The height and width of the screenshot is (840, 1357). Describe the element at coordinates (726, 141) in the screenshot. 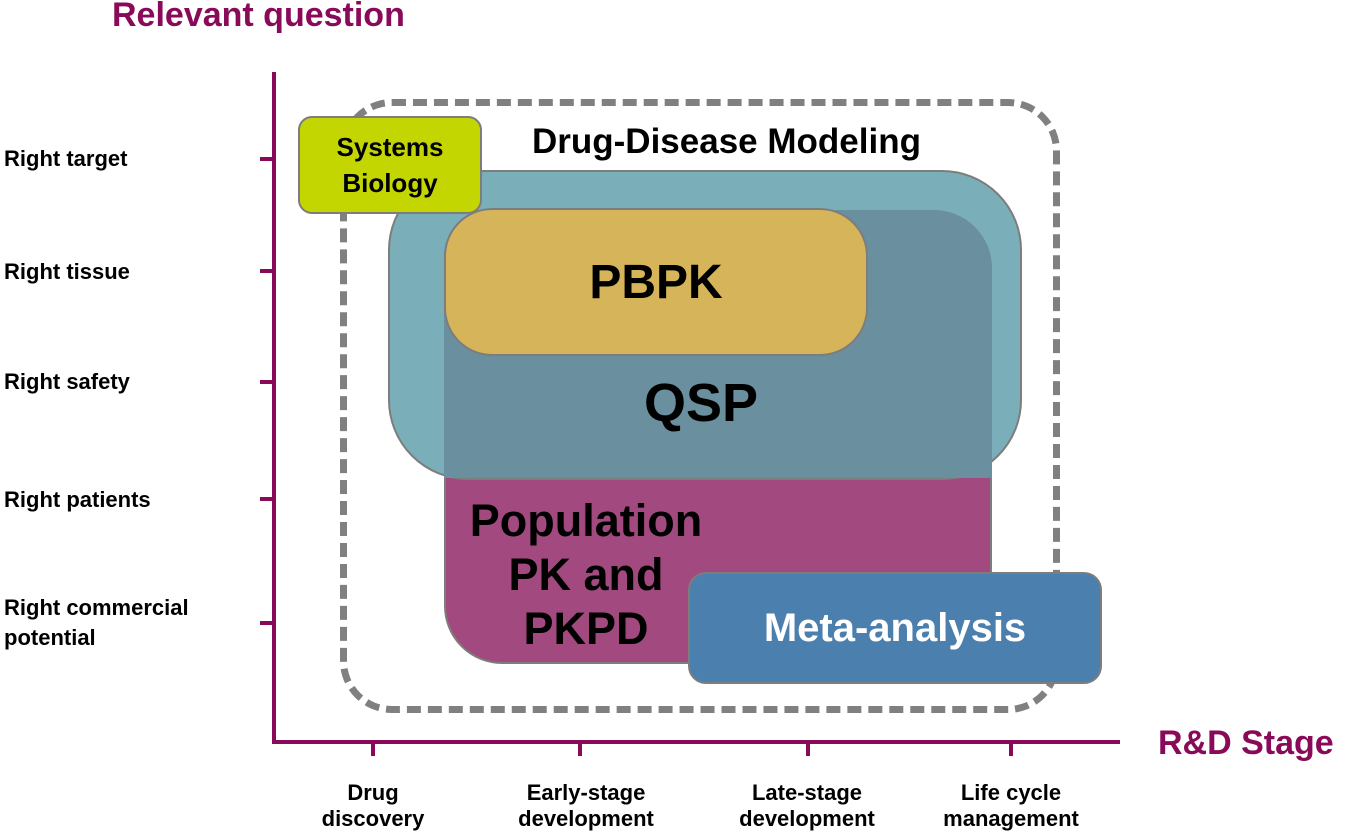

I see `drug-disease-modeling-label: Drug-Disease Modeling` at that location.